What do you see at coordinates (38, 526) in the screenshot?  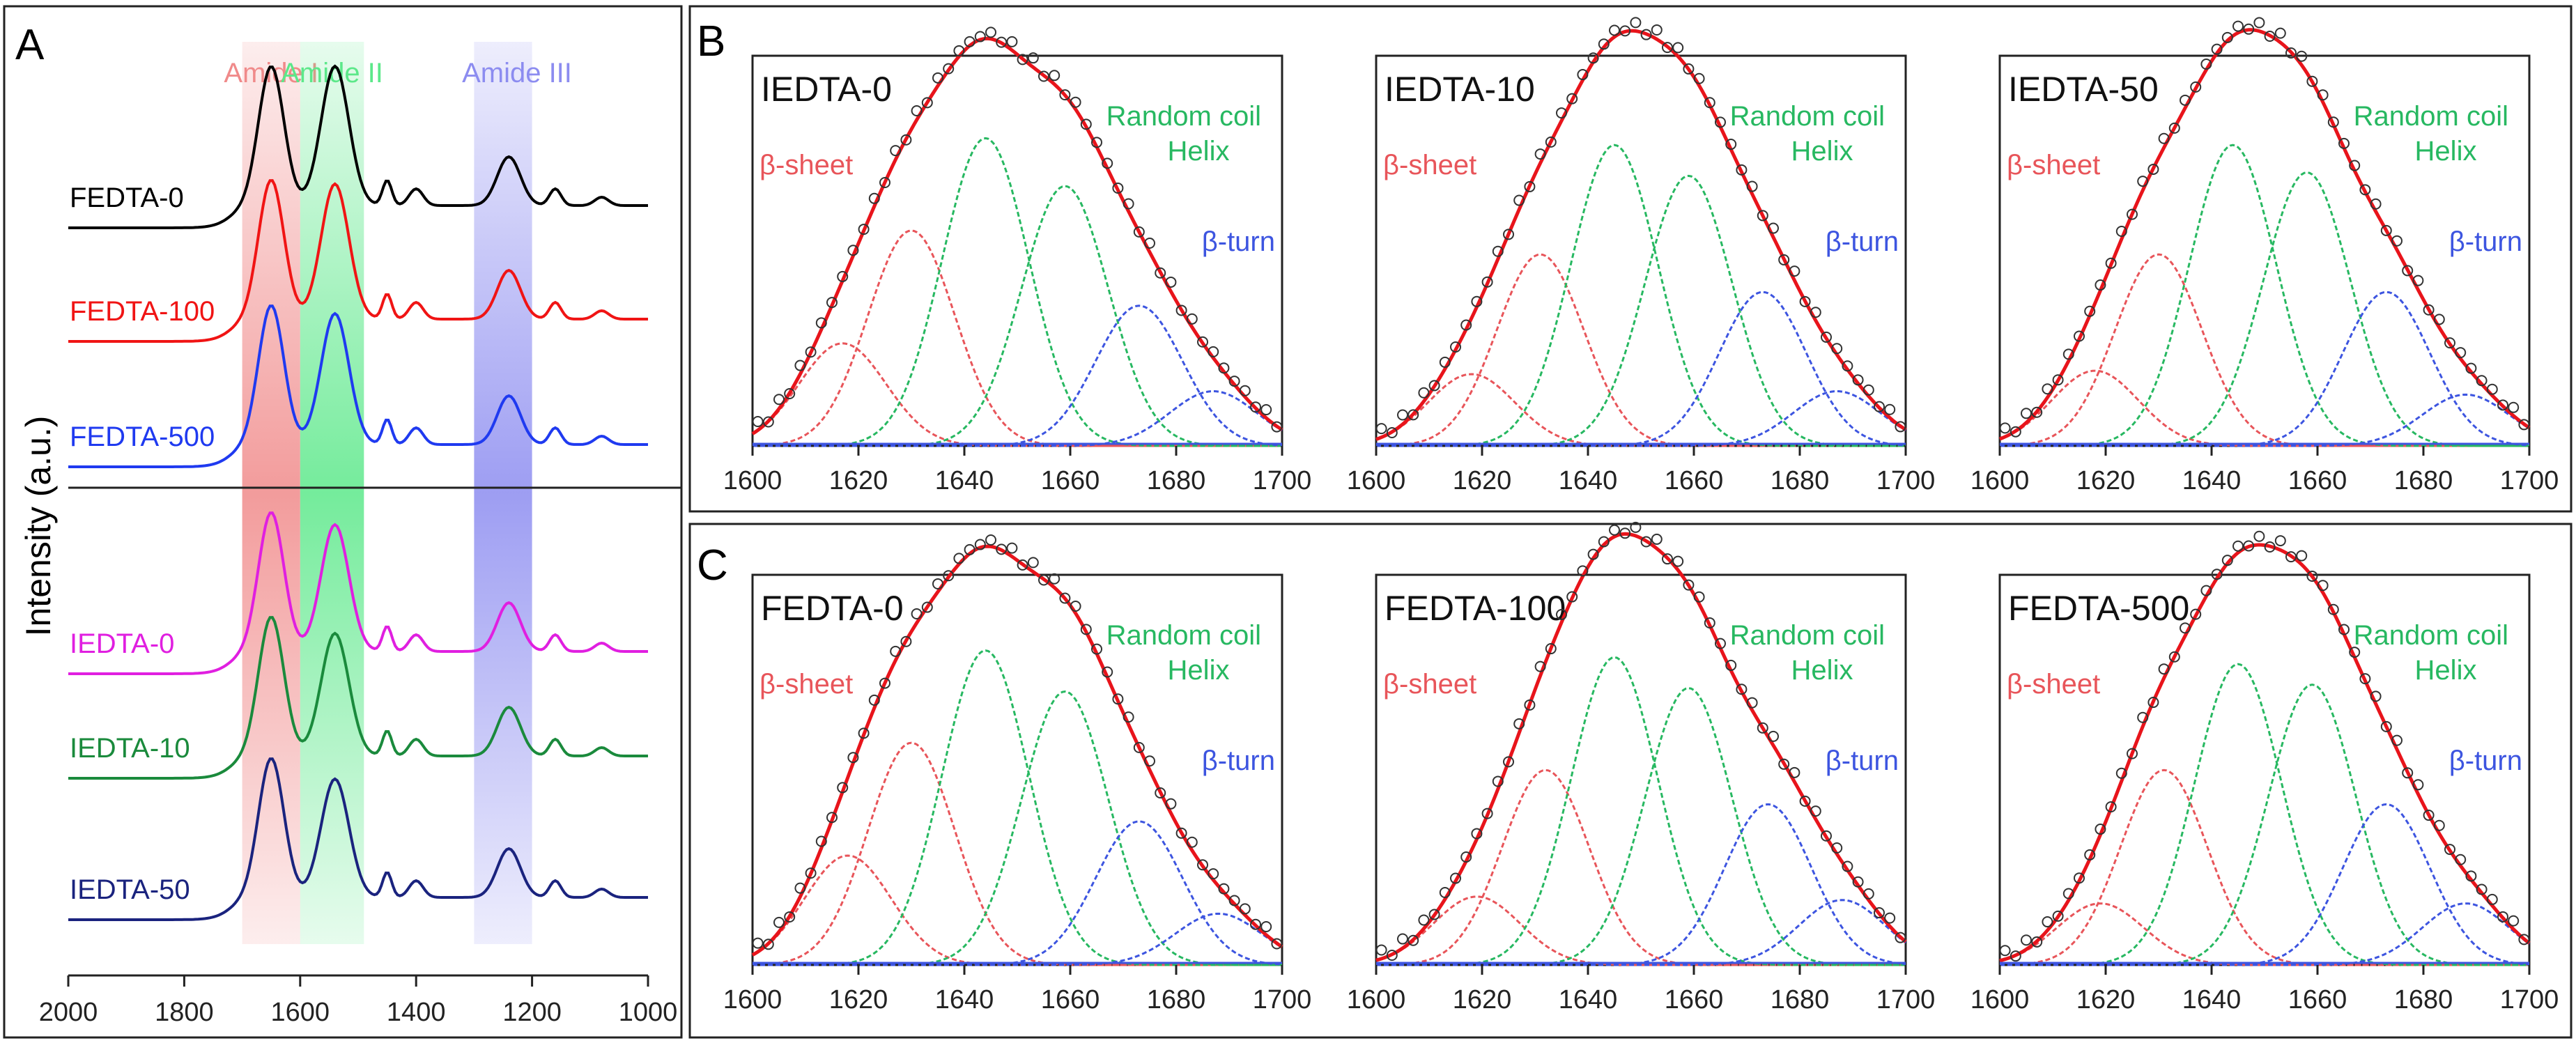 I see `panel-a-ylabel: Intensity (a.u.)` at bounding box center [38, 526].